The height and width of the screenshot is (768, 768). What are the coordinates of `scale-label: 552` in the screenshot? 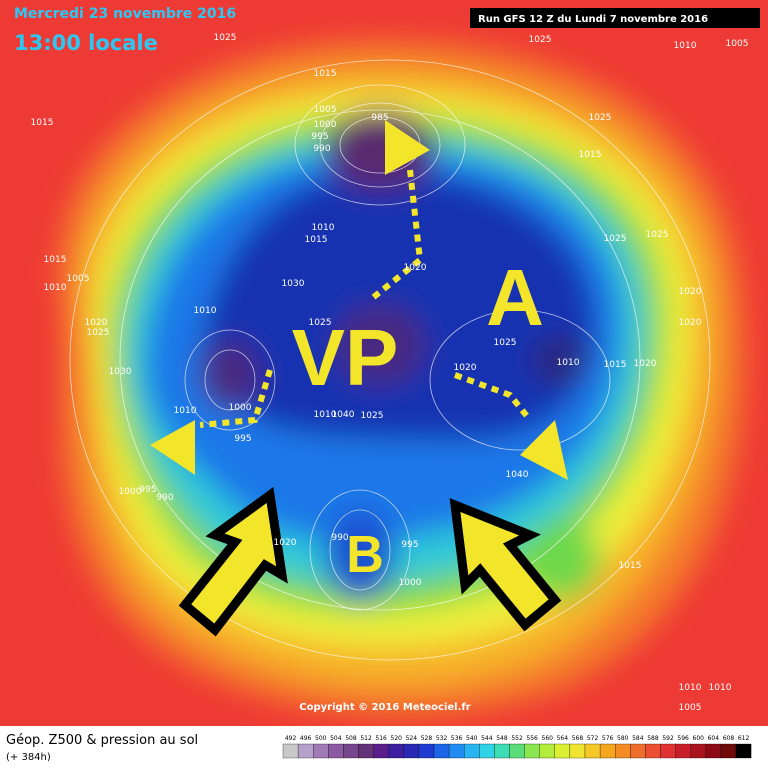 It's located at (517, 738).